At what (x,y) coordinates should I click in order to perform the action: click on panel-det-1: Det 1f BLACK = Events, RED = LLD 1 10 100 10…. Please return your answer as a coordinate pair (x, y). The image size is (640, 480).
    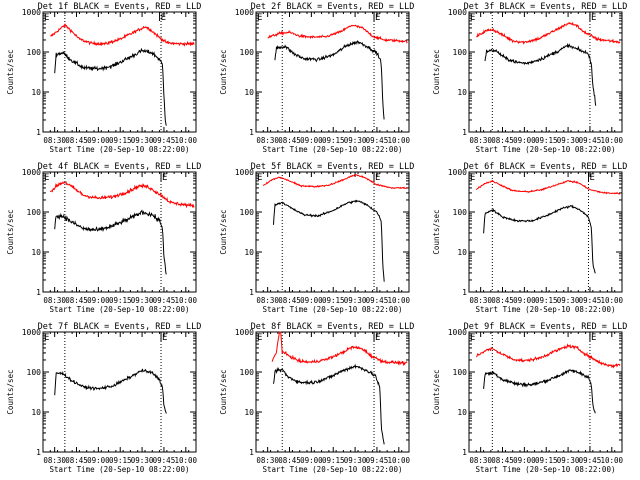
    Looking at the image, I should click on (103, 78).